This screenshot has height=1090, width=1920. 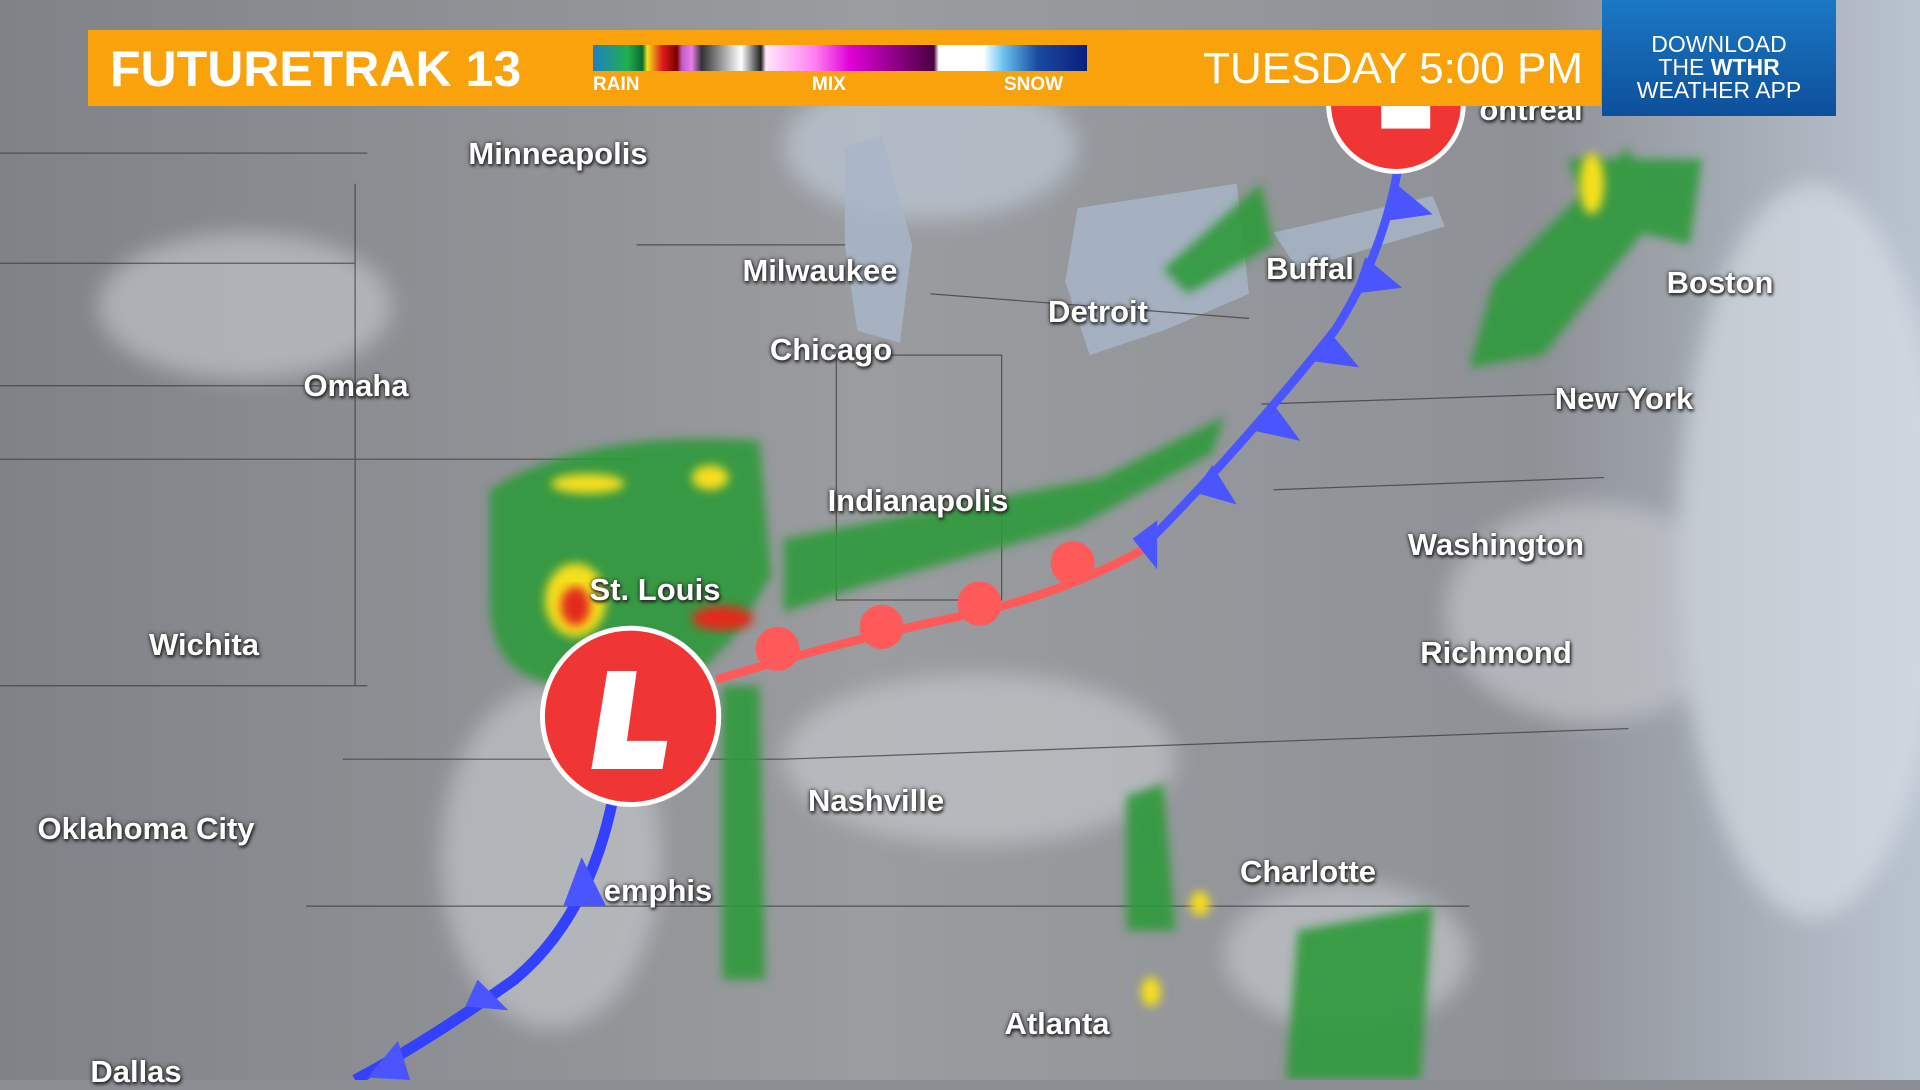 I want to click on legend-rain: RAIN, so click(x=616, y=84).